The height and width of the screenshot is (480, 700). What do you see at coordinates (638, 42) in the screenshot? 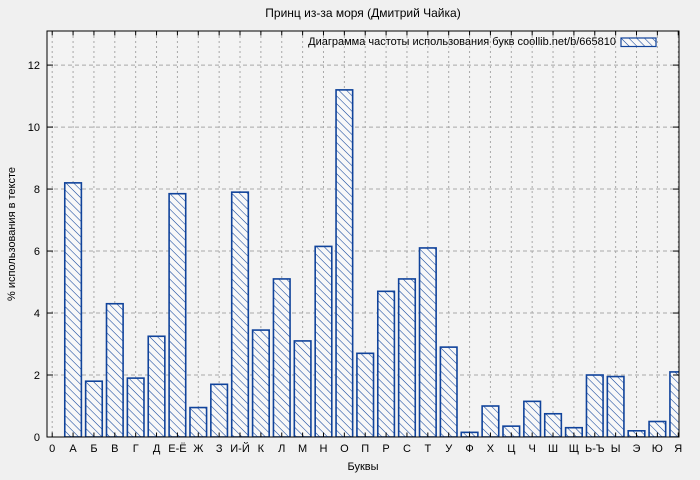
I see `legend-swatch-icon` at bounding box center [638, 42].